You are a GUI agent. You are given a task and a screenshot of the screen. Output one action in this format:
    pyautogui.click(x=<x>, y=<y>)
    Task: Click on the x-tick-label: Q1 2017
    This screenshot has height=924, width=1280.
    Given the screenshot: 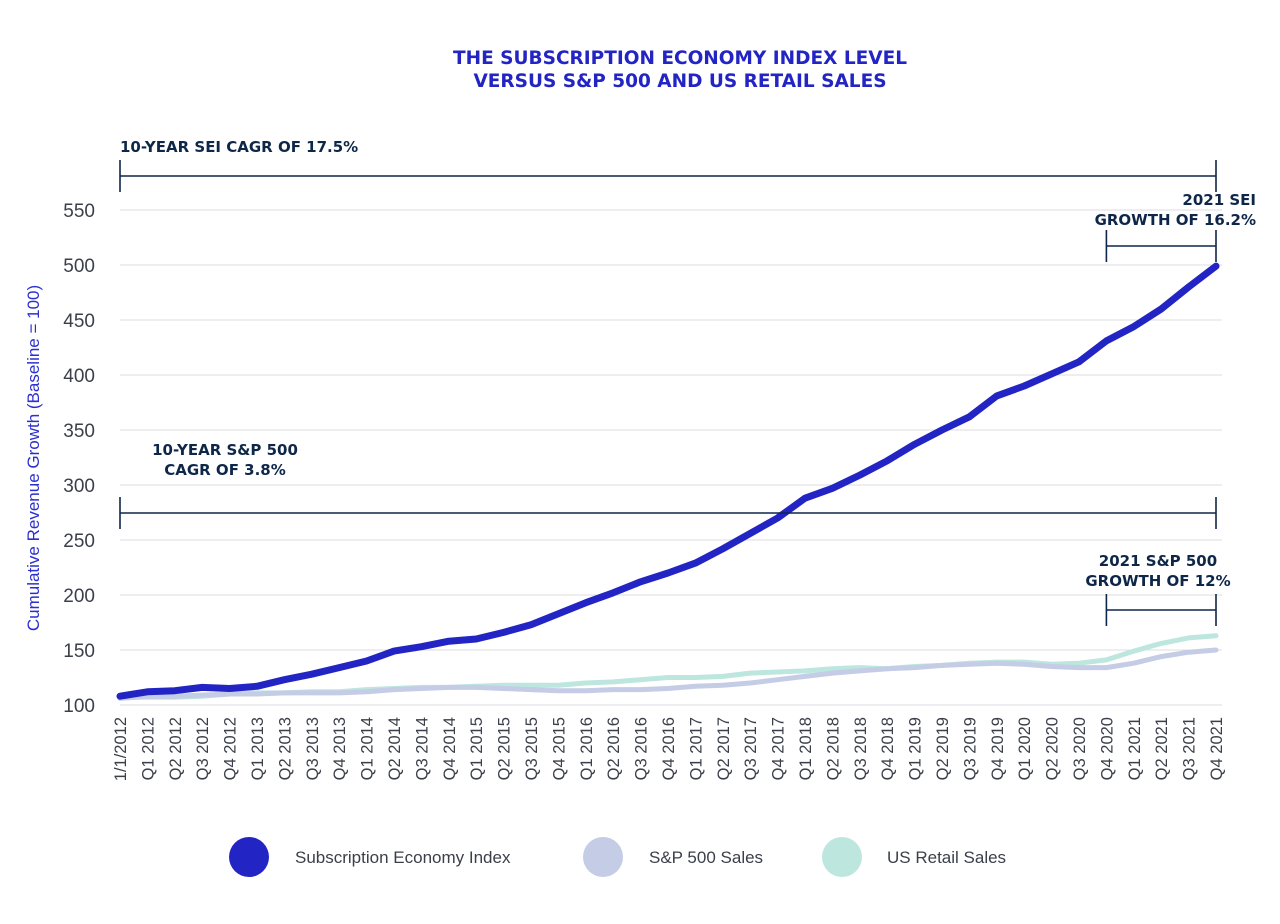 What is the action you would take?
    pyautogui.click(x=696, y=748)
    